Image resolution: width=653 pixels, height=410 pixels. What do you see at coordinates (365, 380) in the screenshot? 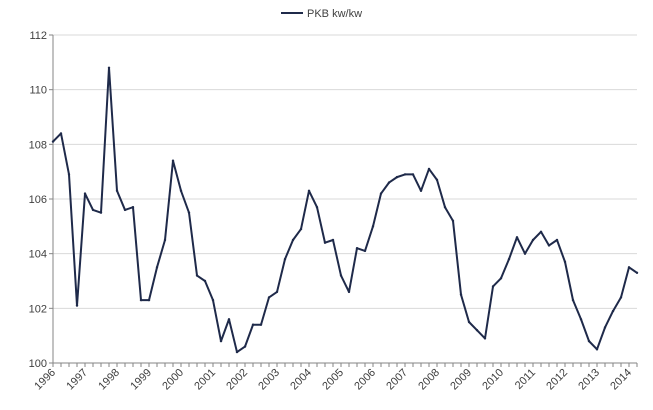
I see `x-tick-label: 2006` at bounding box center [365, 380].